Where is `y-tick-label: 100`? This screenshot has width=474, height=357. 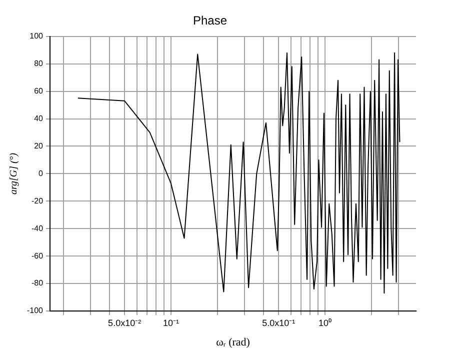
y-tick-label: 100 is located at coordinates (37, 36).